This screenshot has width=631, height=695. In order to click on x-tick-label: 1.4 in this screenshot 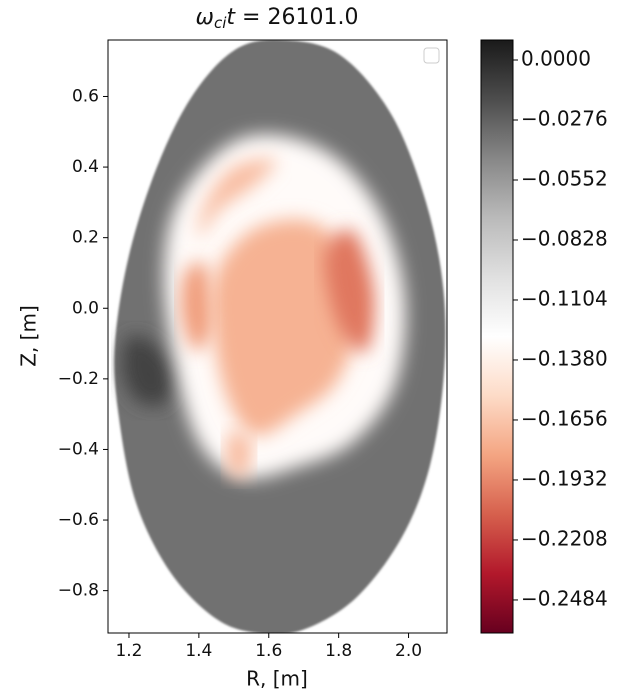, I will do `click(198, 651)`.